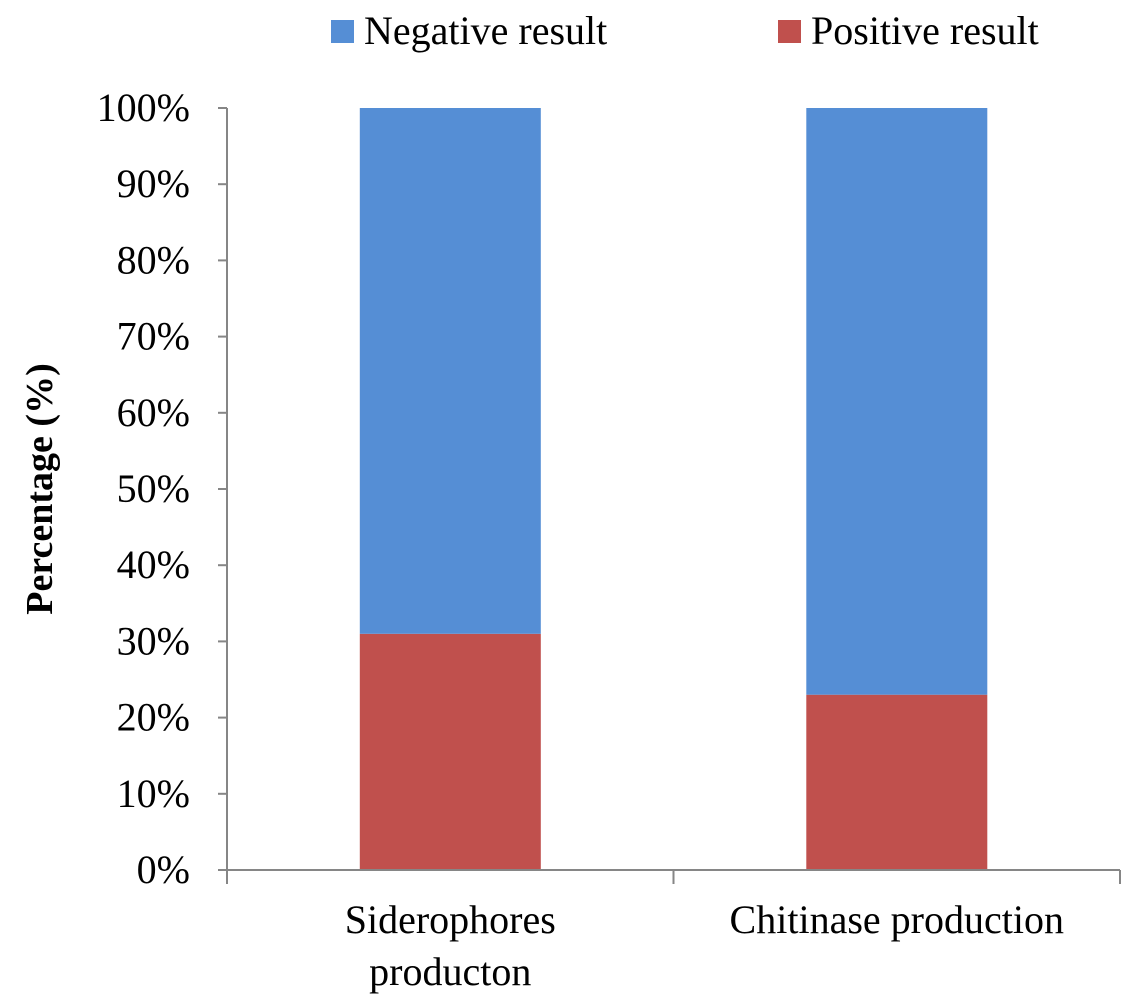 The width and height of the screenshot is (1125, 997). Describe the element at coordinates (153, 336) in the screenshot. I see `y-tick-label: 70%` at that location.